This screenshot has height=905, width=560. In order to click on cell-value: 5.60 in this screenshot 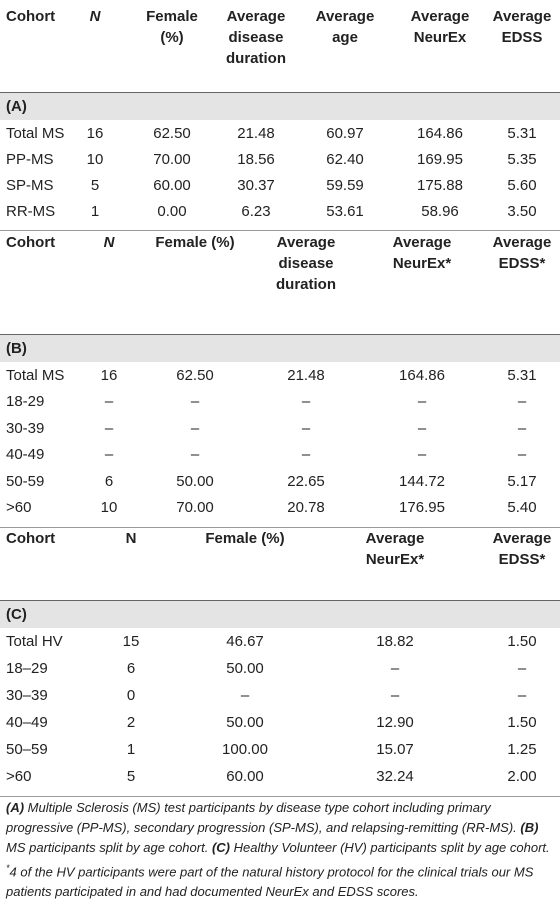, I will do `click(522, 185)`.